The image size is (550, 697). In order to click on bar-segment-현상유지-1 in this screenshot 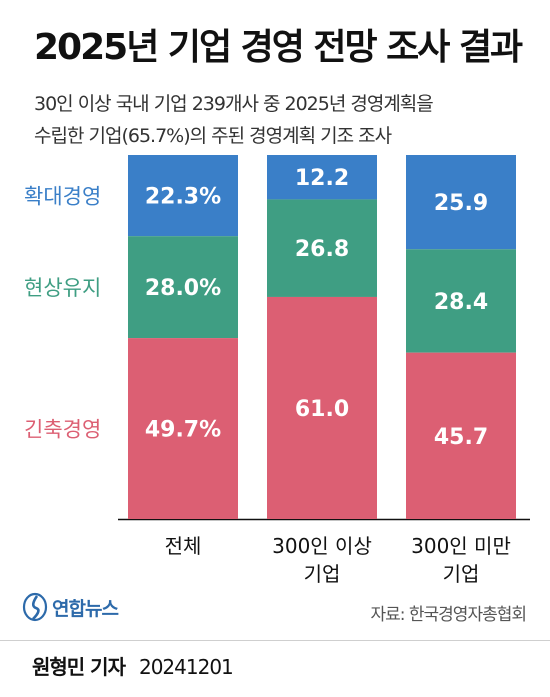, I will do `click(322, 248)`.